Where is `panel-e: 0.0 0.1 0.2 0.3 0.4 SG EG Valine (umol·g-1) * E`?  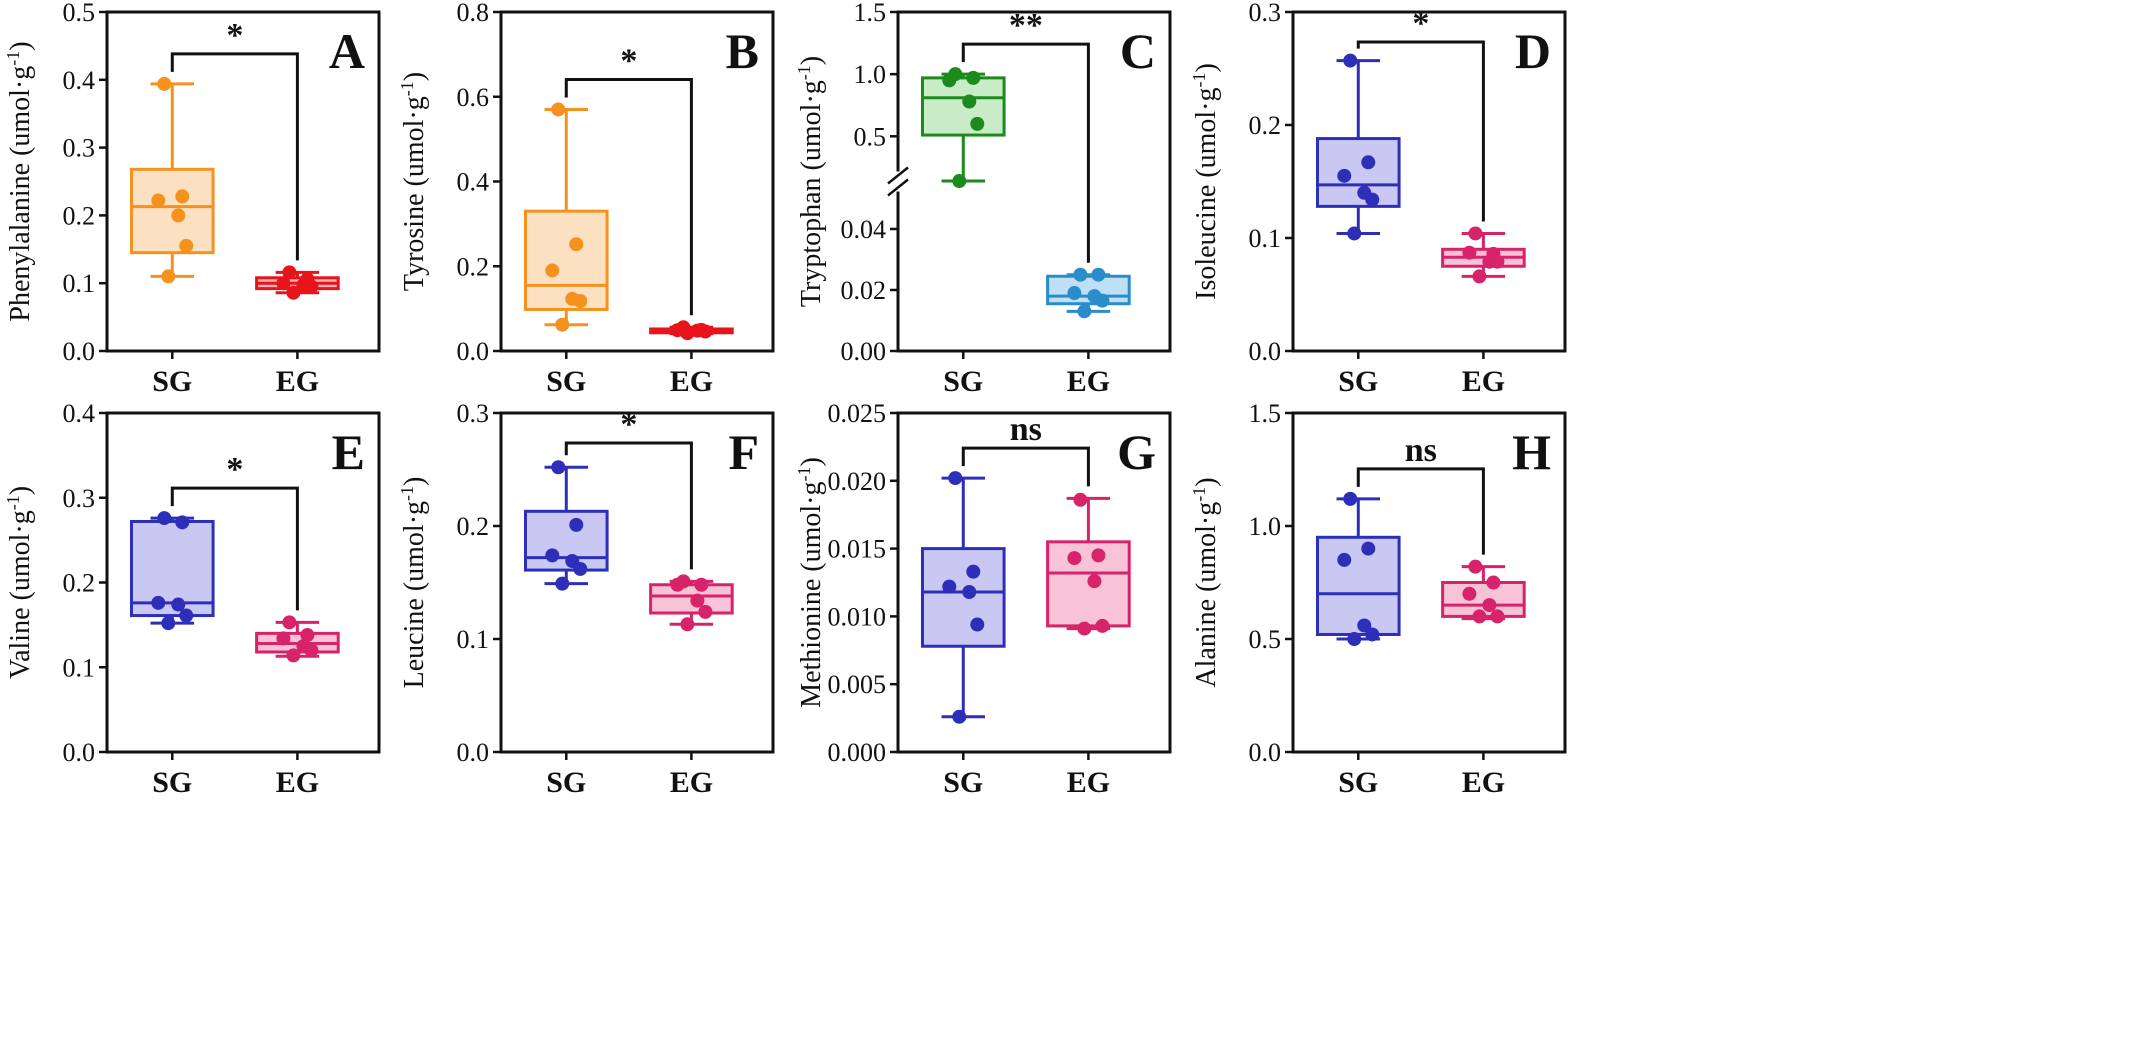
panel-e: 0.0 0.1 0.2 0.3 0.4 SG EG Valine (umol·g-1) * E is located at coordinates (192, 599).